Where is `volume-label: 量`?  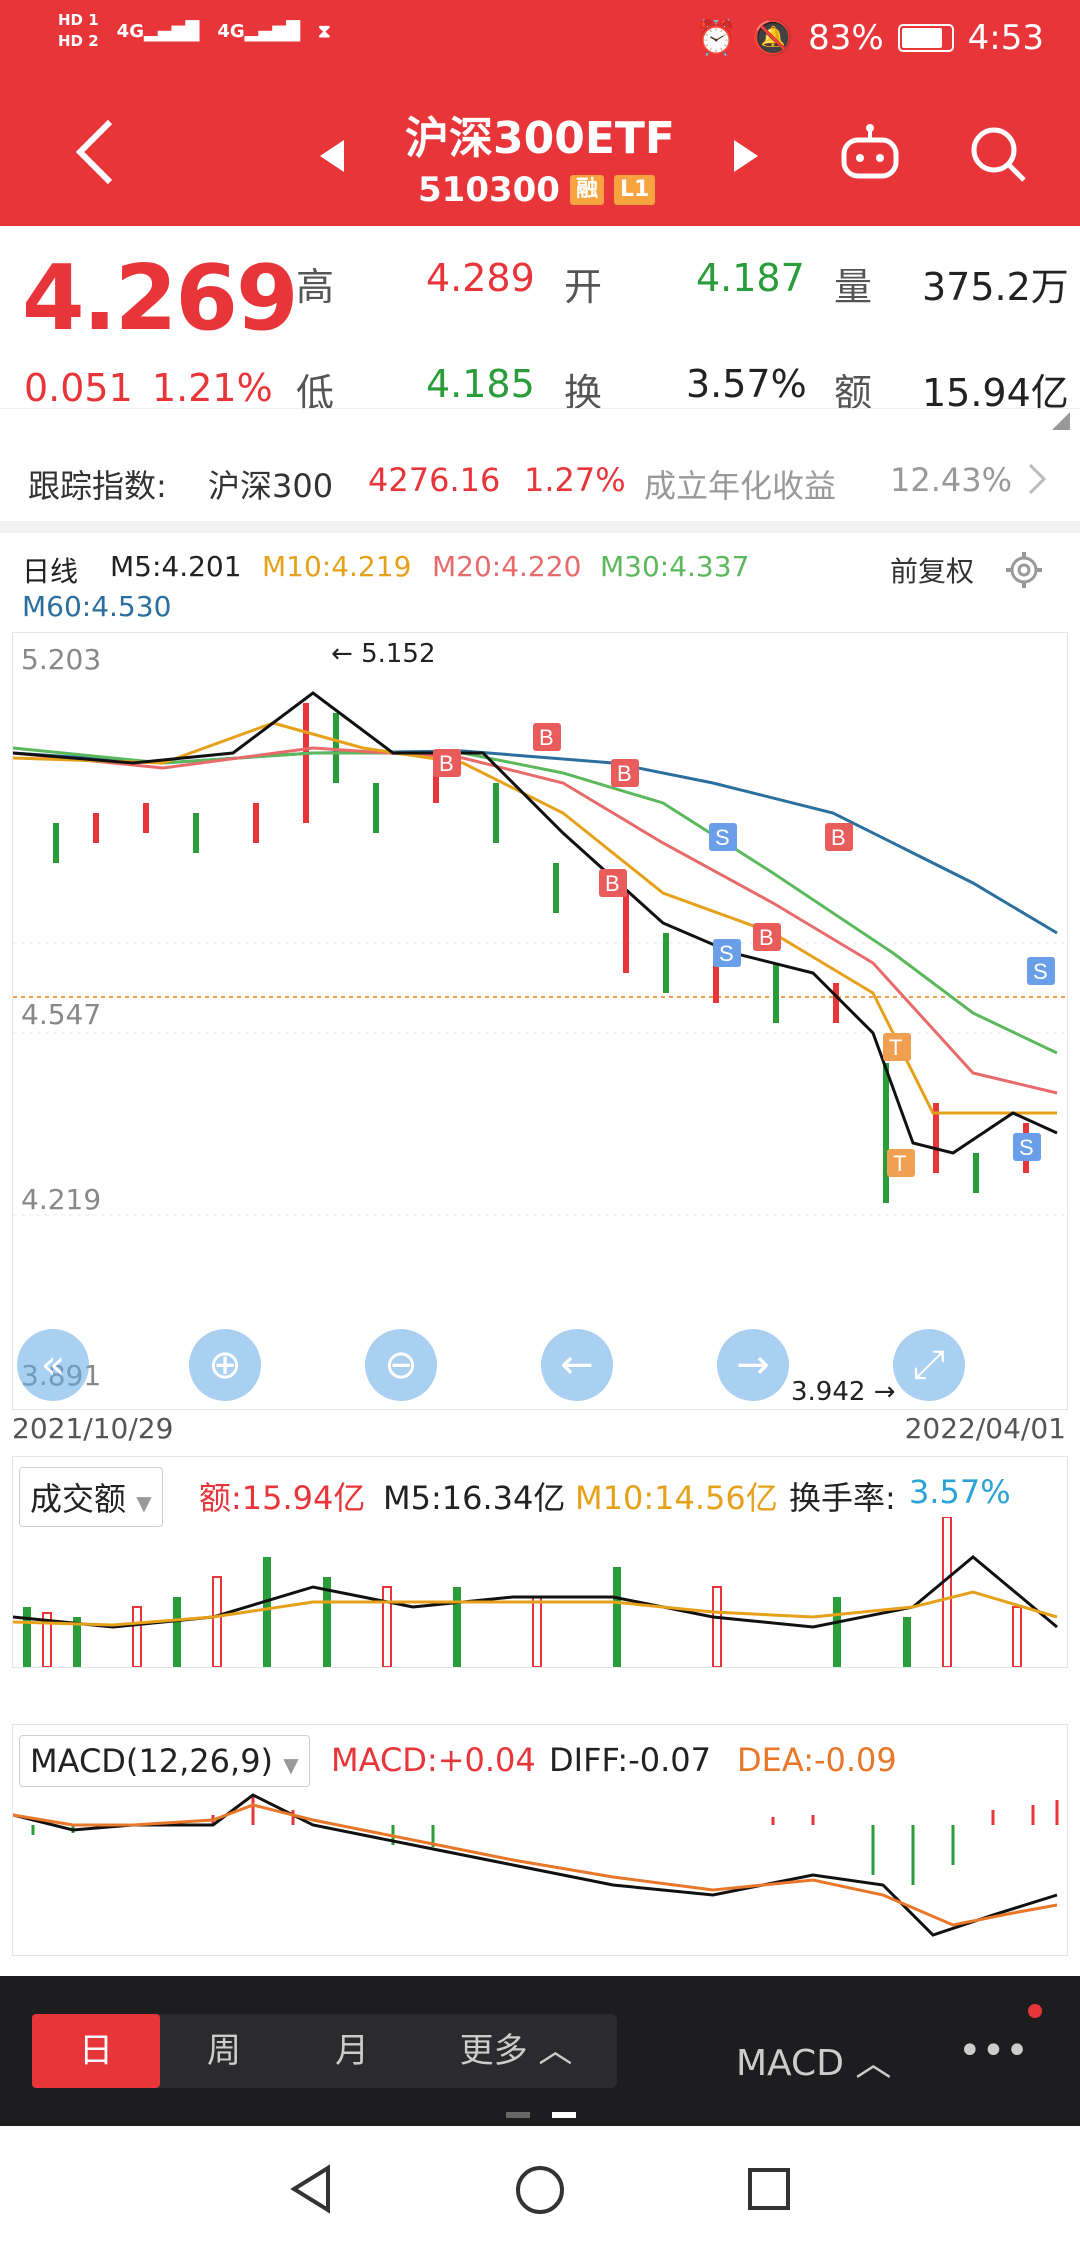
volume-label: 量 is located at coordinates (853, 287).